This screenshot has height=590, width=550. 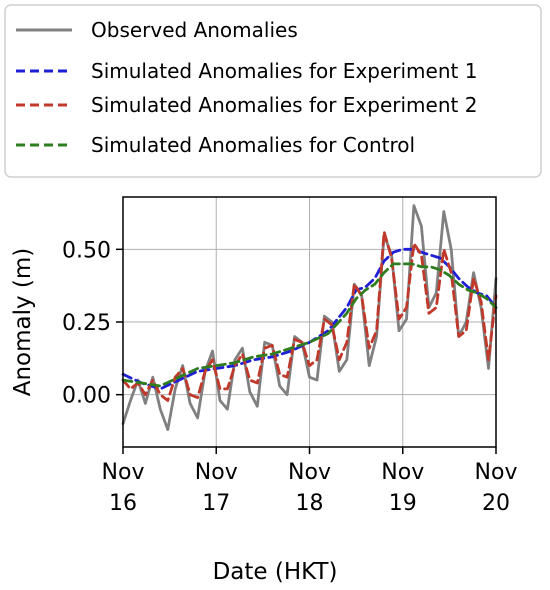 I want to click on legend-label-1: Simulated Anomalies for Experiment 1, so click(x=284, y=71).